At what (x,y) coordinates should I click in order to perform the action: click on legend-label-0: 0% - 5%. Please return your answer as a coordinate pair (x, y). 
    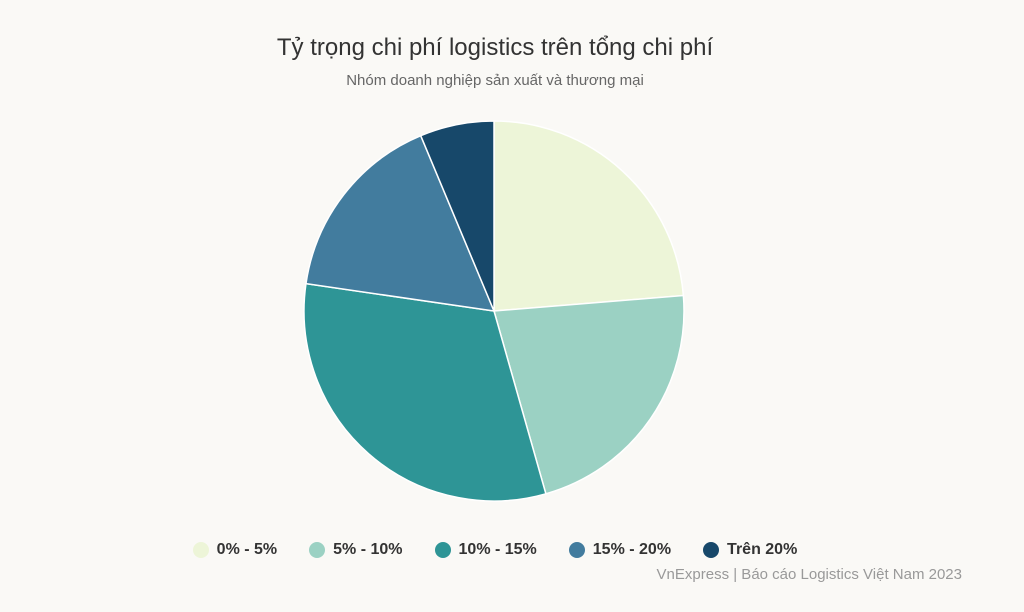
    Looking at the image, I should click on (247, 549).